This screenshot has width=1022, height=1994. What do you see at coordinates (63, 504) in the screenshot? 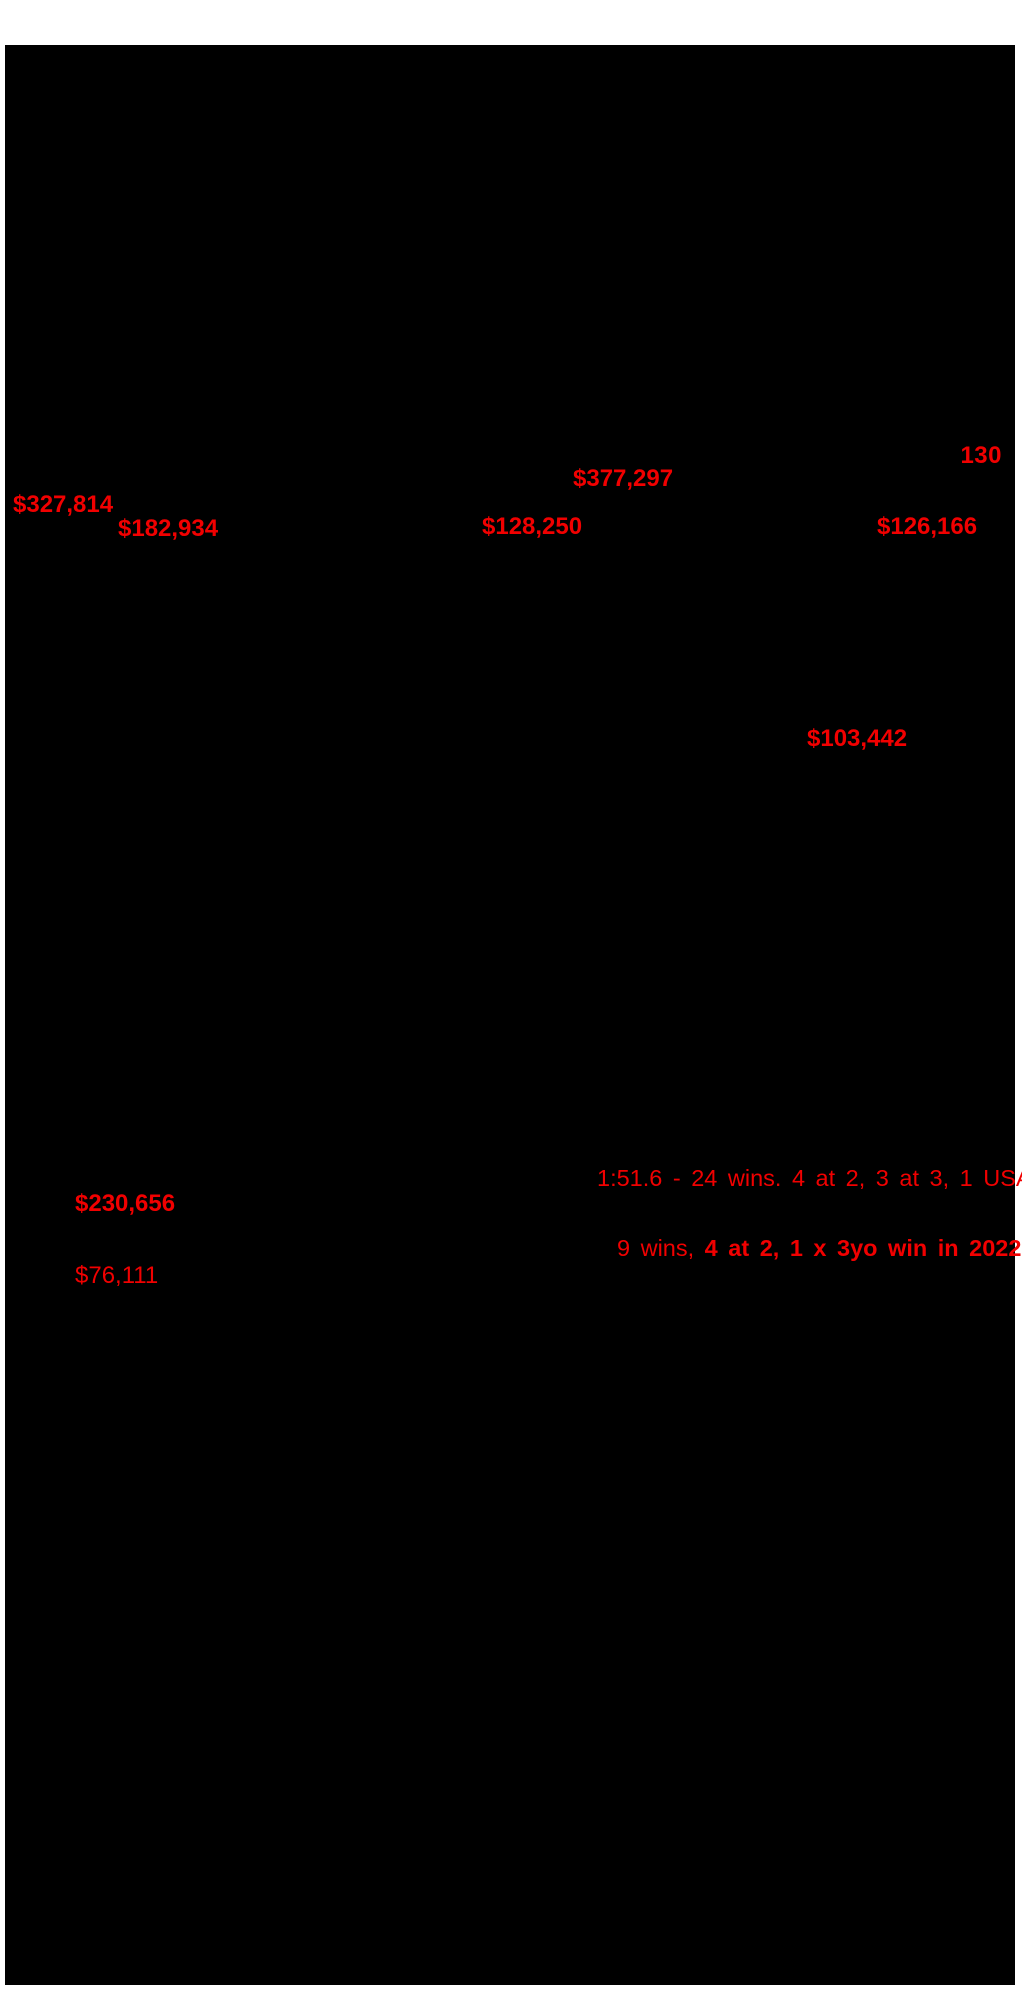
I see `earnings-amount-2: $327,814` at bounding box center [63, 504].